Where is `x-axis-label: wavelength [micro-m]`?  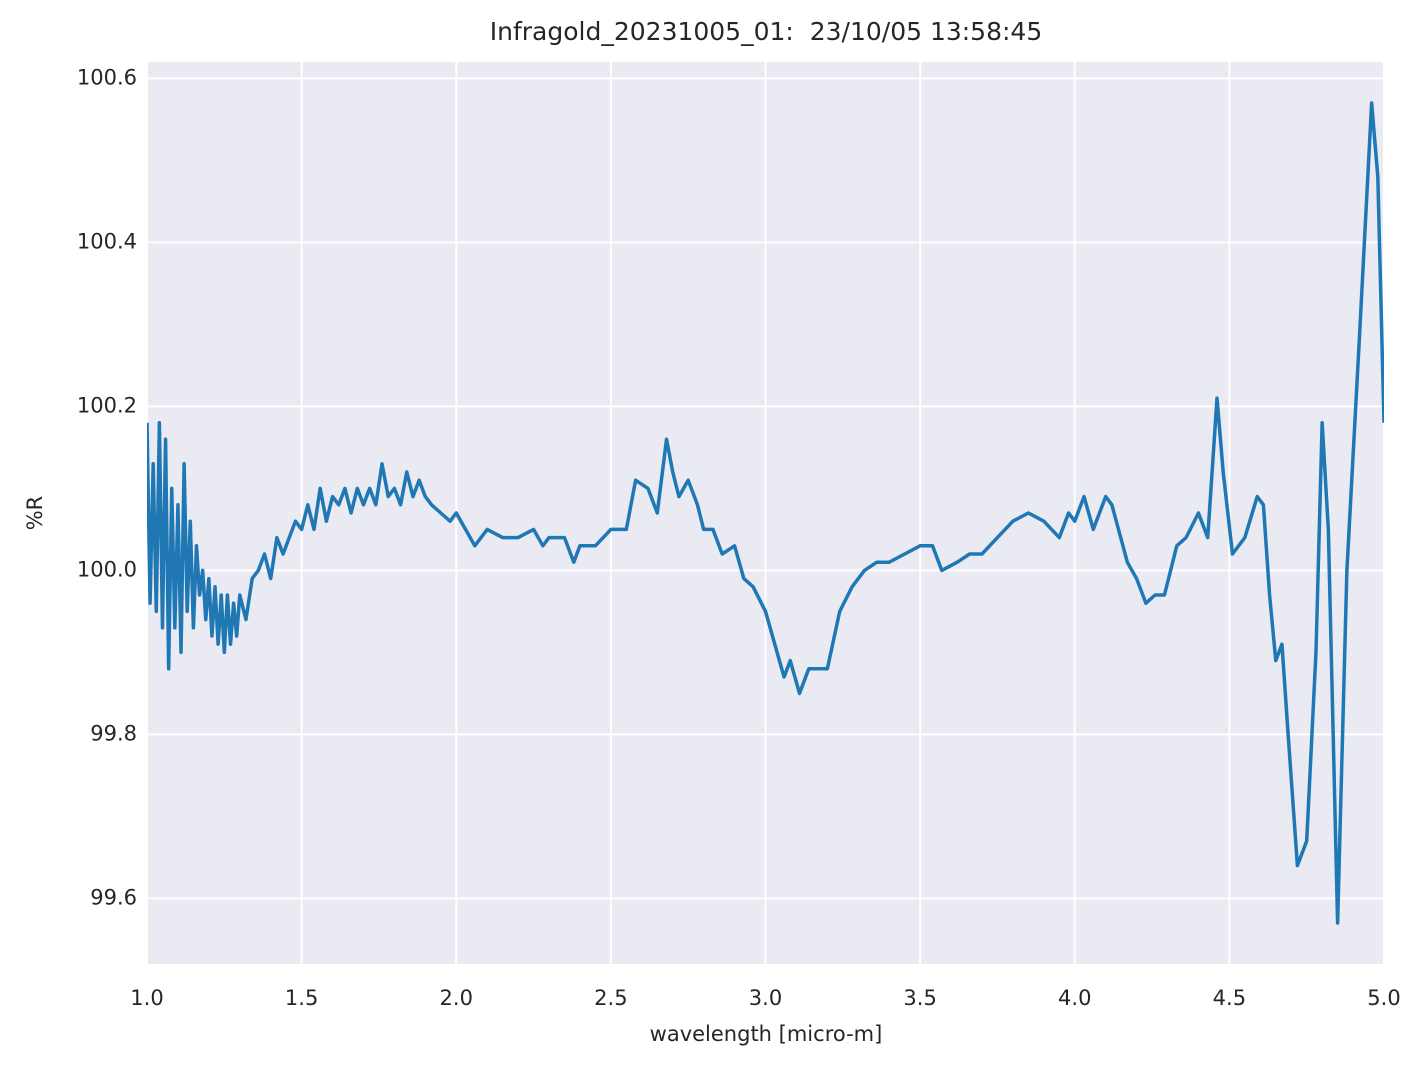
x-axis-label: wavelength [micro-m] is located at coordinates (766, 1034).